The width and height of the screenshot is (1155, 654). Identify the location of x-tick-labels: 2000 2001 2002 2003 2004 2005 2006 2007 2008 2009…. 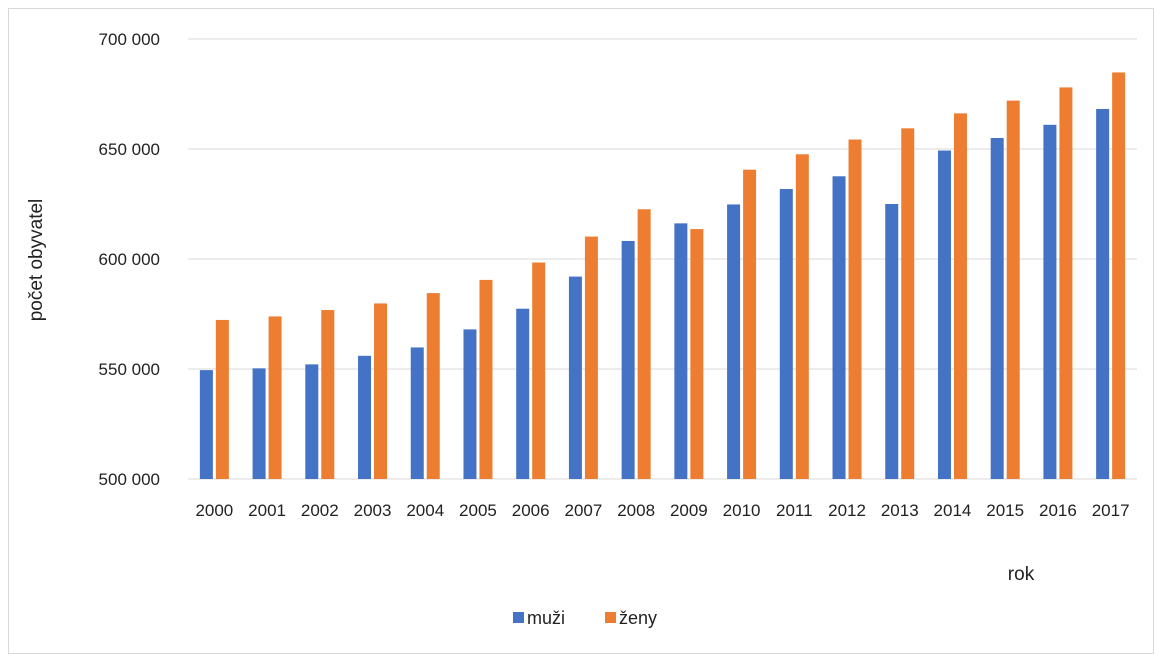
(662, 510).